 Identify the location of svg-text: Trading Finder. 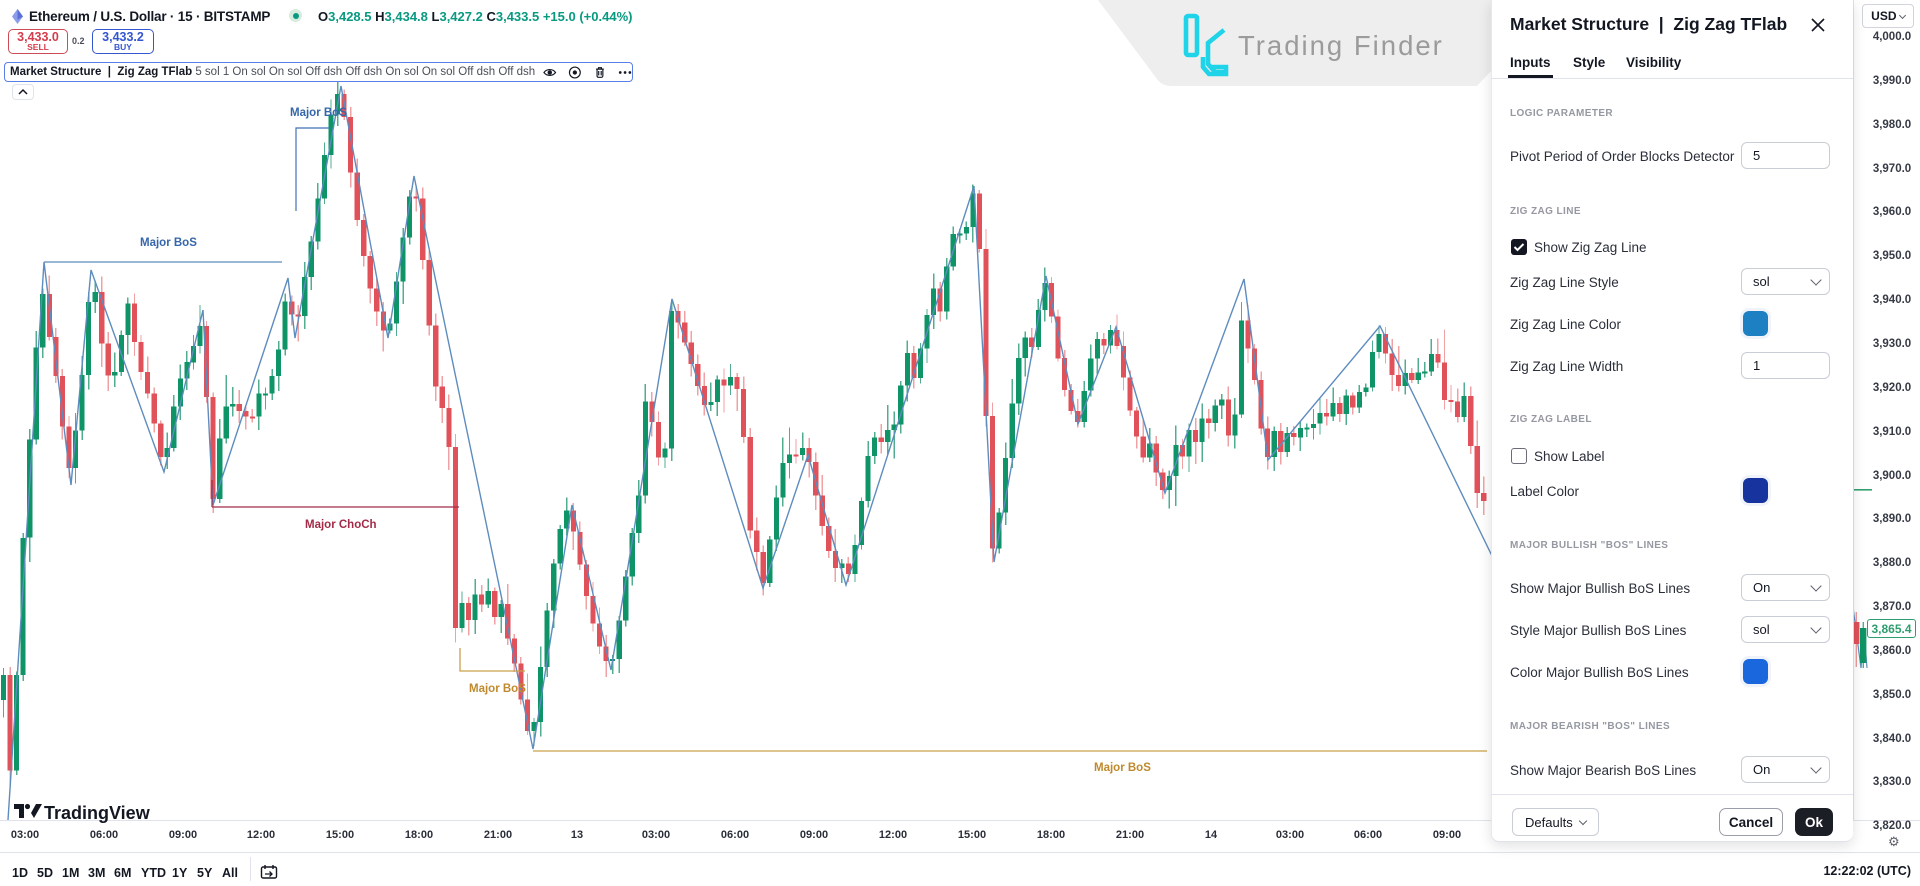
(1341, 45).